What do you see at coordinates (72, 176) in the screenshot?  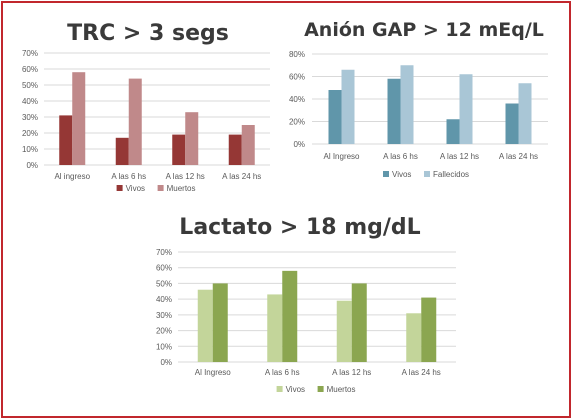 I see `x-category-label: Al ingreso` at bounding box center [72, 176].